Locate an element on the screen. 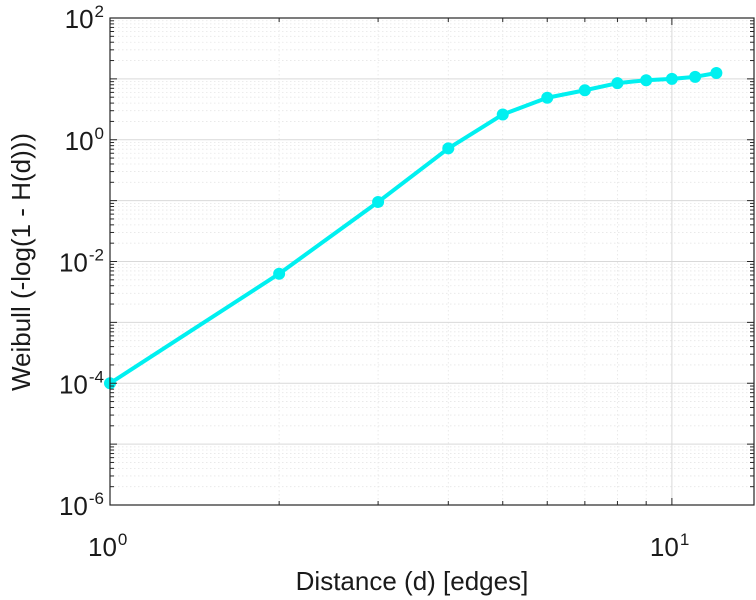 This screenshot has width=756, height=600. y-tick-label: 10⁻⁶ is located at coordinates (81, 505).